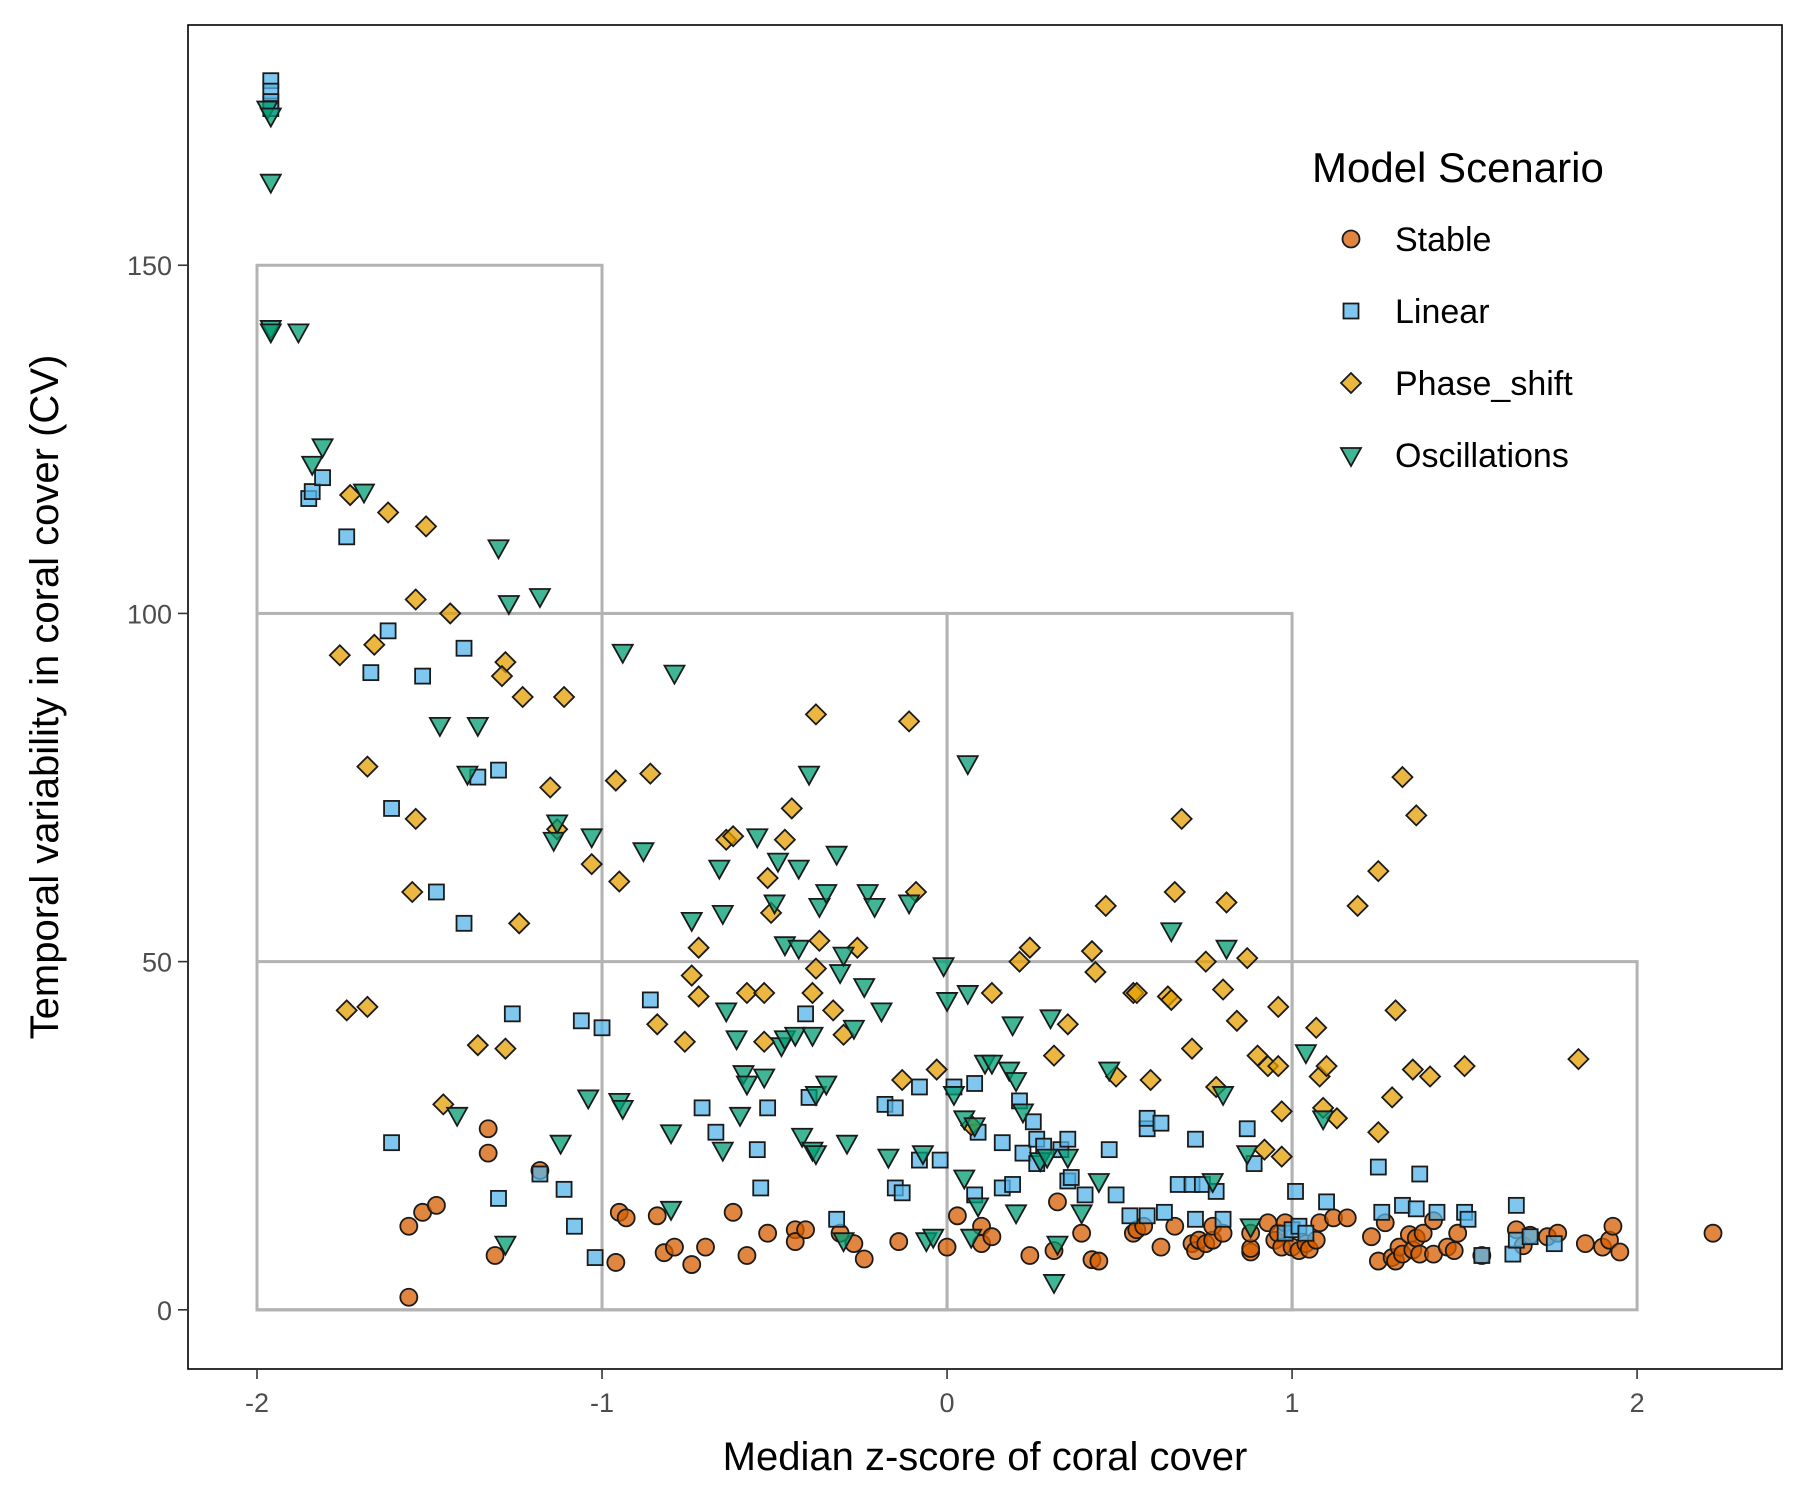 This screenshot has width=1800, height=1505. Describe the element at coordinates (164, 1311) in the screenshot. I see `y-tick-label: 0` at that location.